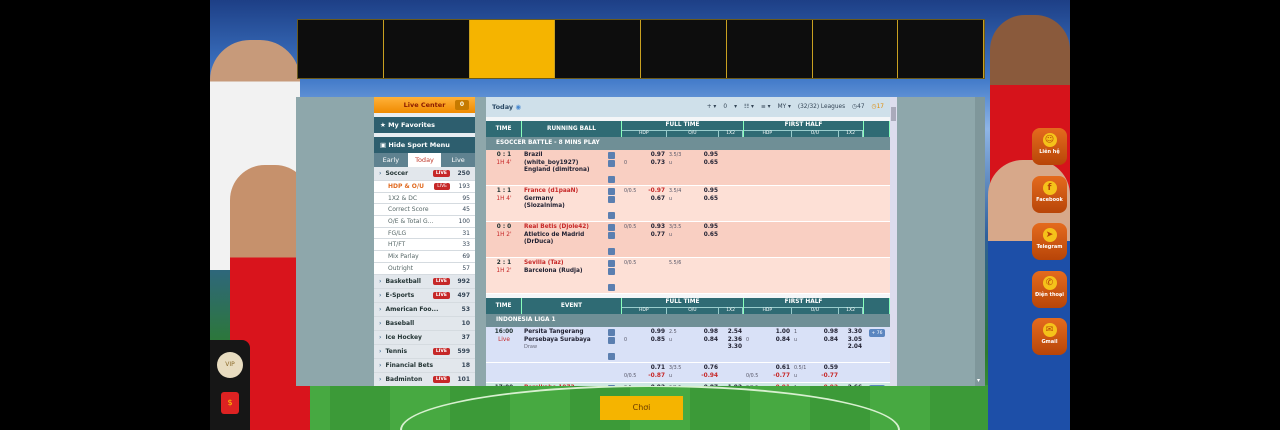 This screenshot has height=430, width=1280. I want to click on 1x2-cell: 1.923.453.35, so click(732, 384).